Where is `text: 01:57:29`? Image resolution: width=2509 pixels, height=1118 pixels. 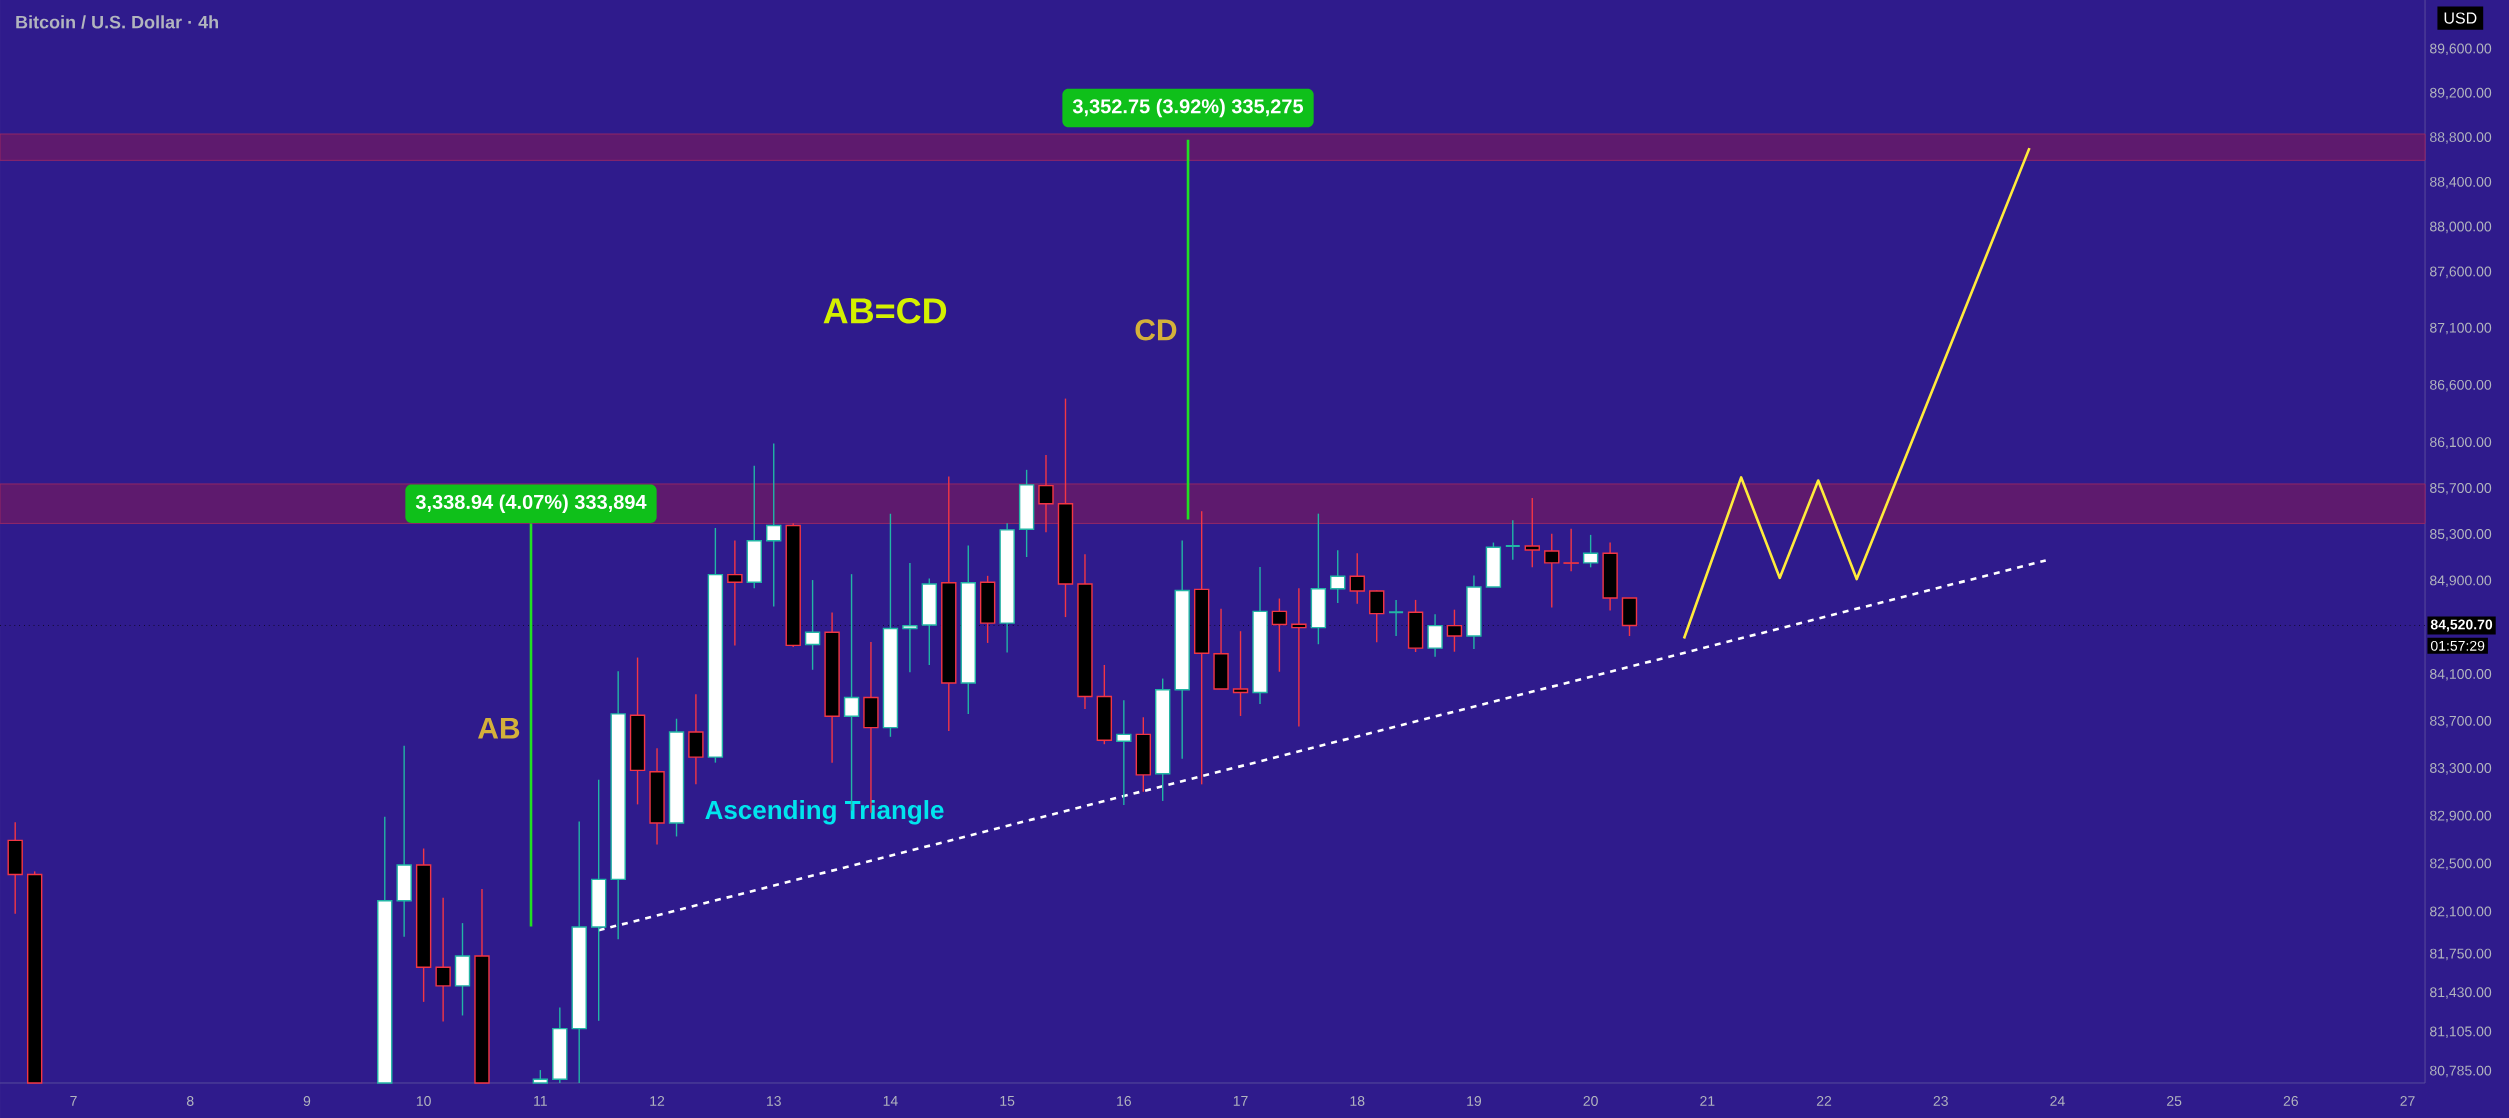
text: 01:57:29 is located at coordinates (2457, 645).